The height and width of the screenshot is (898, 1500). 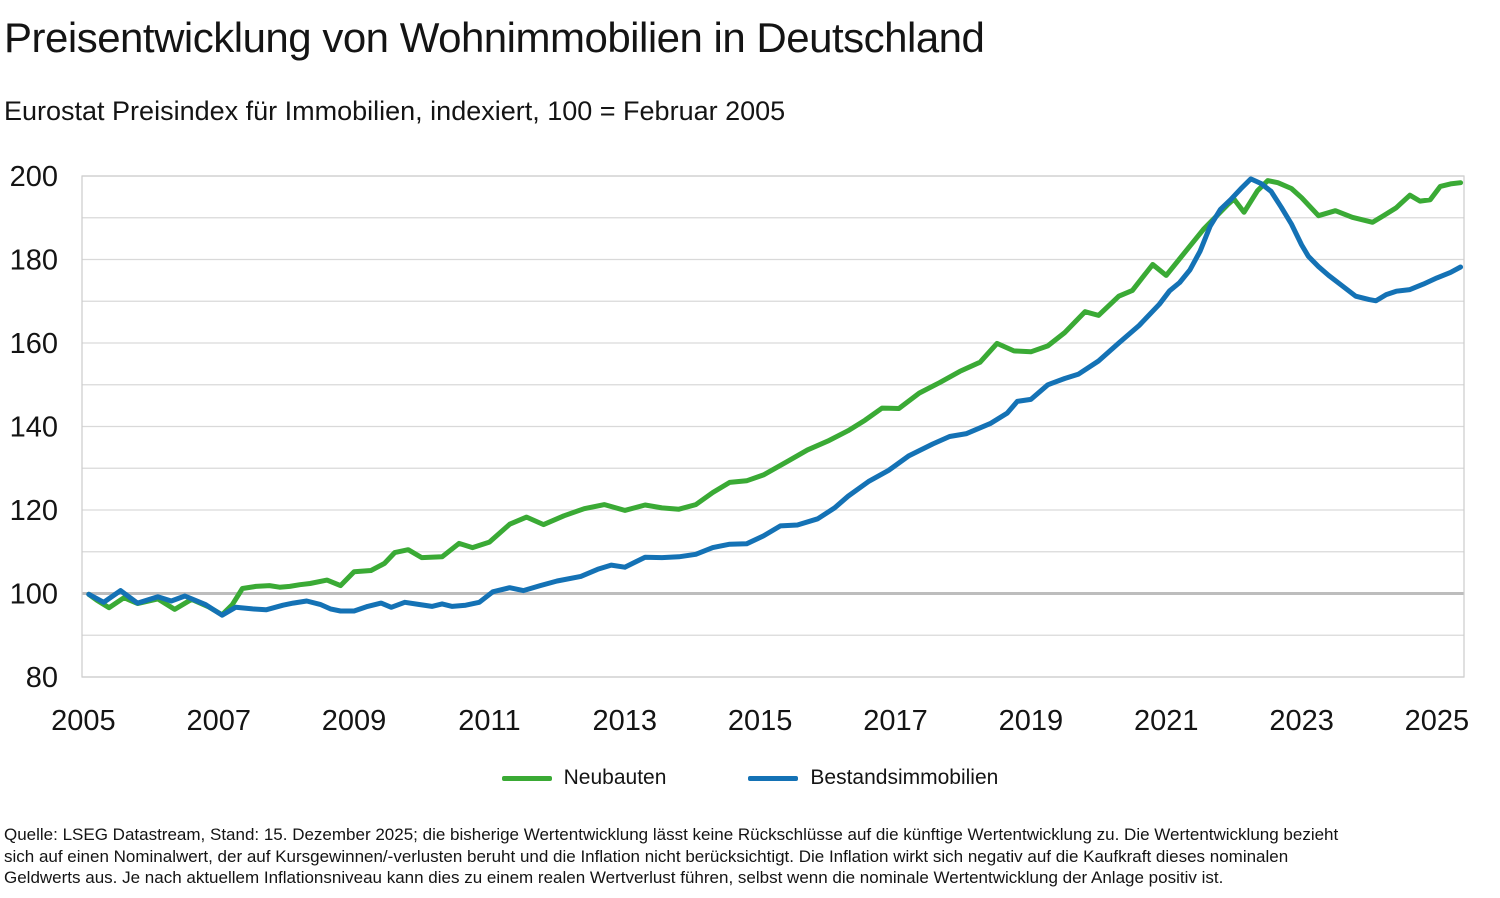 I want to click on x-axis-tick-label: 2021, so click(x=1166, y=721).